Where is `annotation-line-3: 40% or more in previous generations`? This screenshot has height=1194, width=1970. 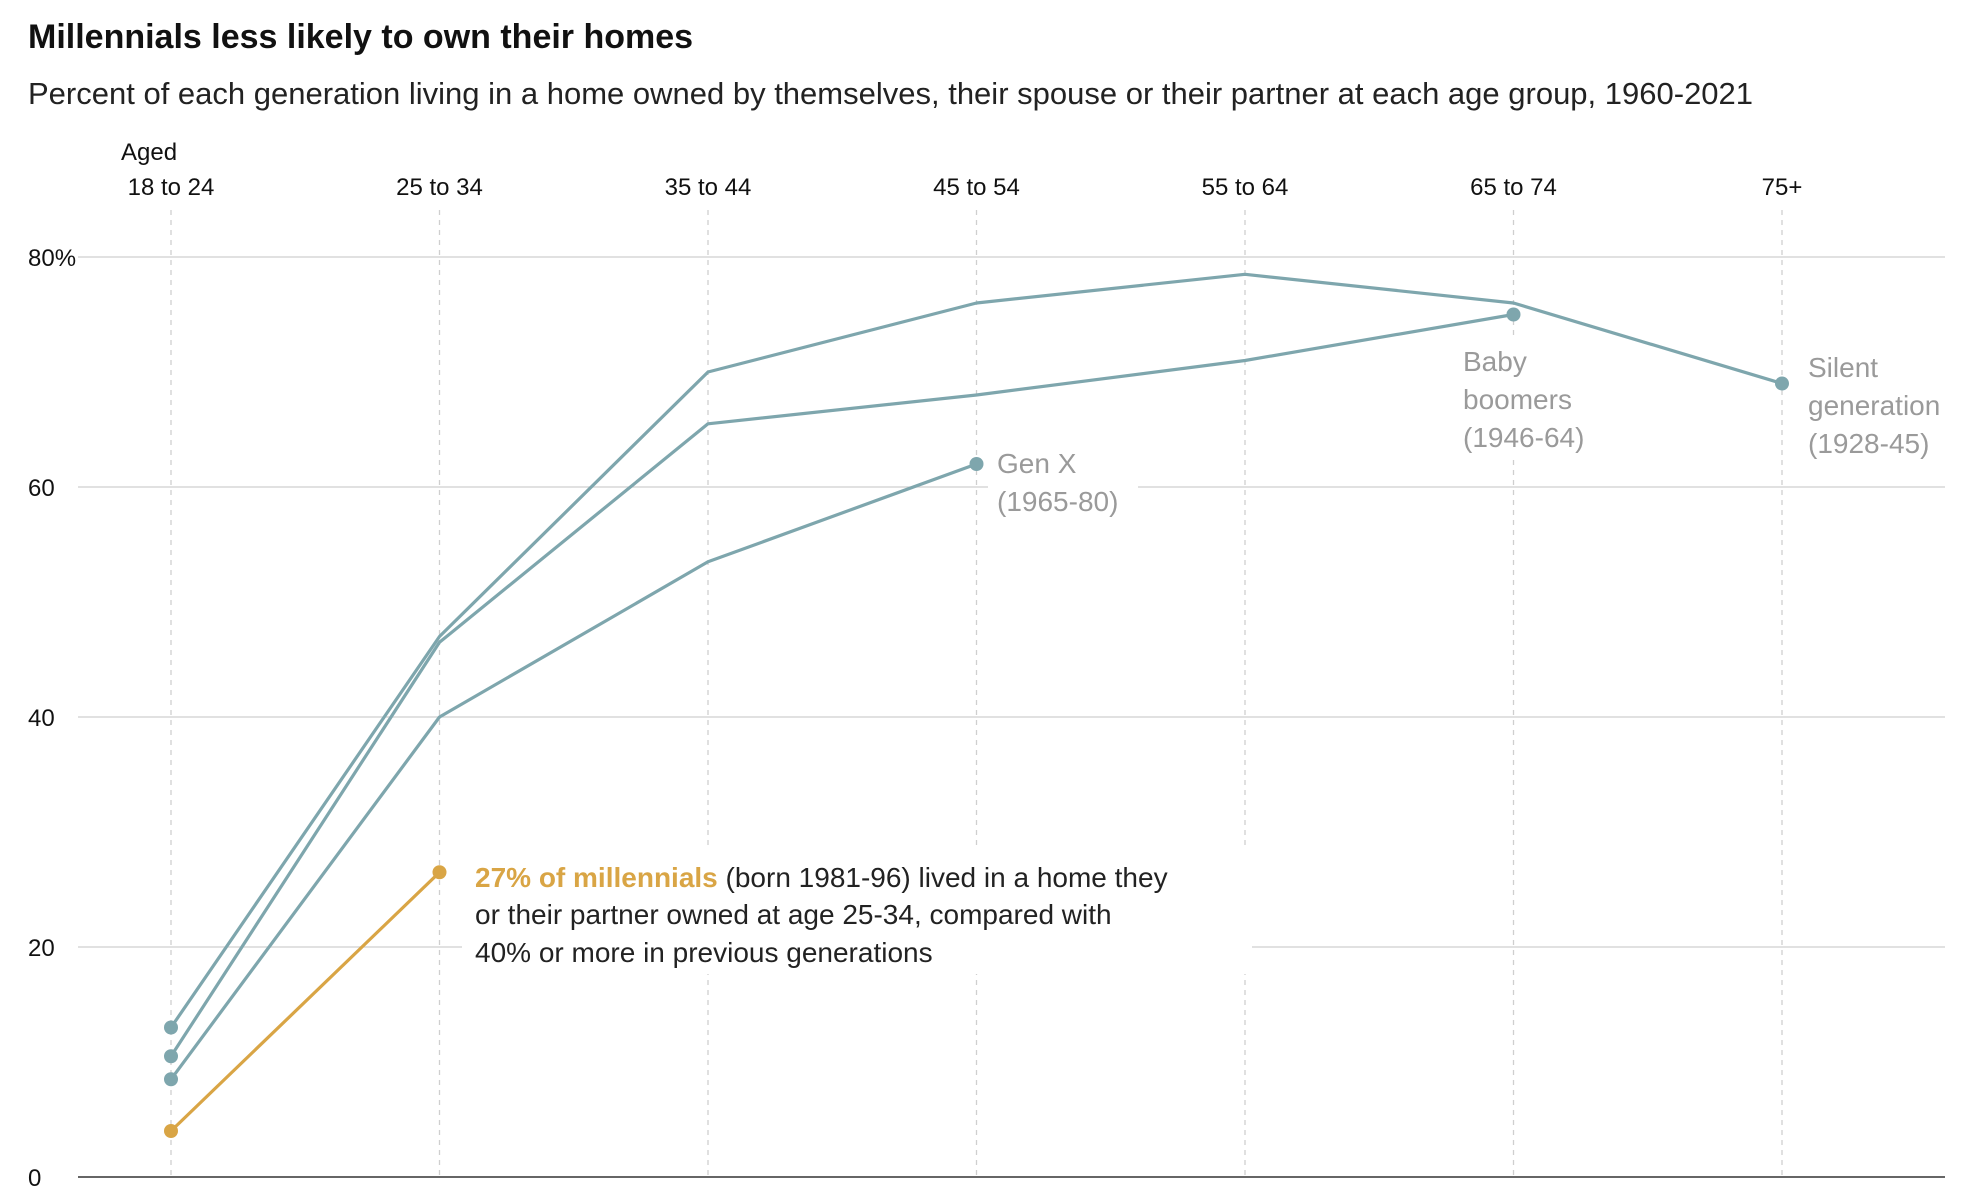
annotation-line-3: 40% or more in previous generations is located at coordinates (704, 952).